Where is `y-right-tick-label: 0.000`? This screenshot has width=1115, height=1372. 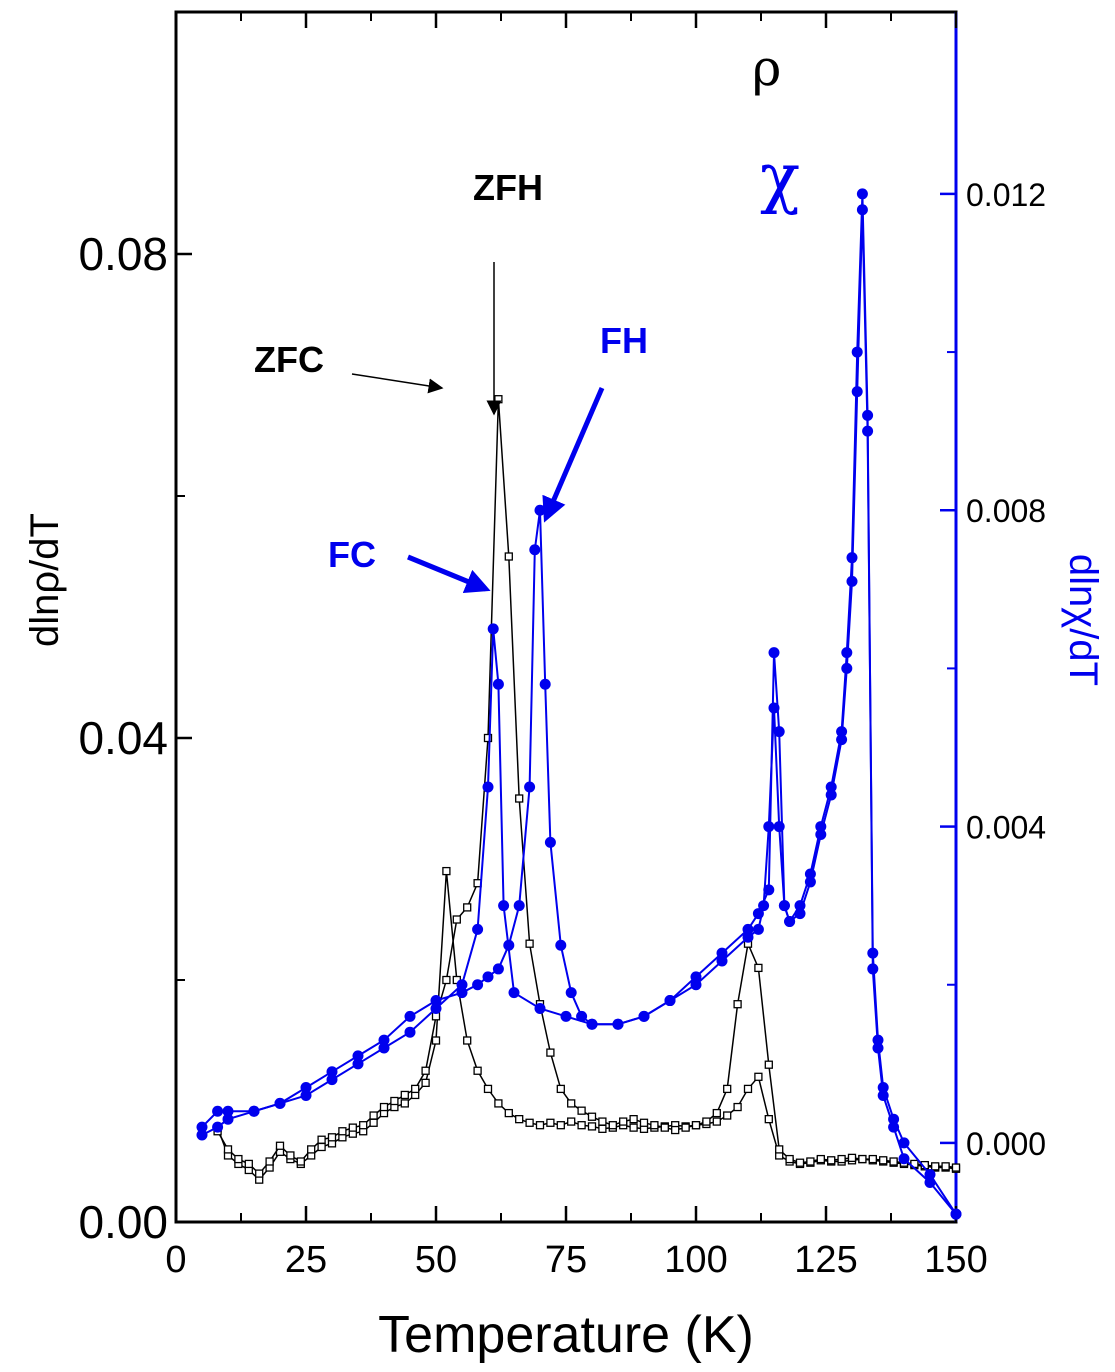
y-right-tick-label: 0.000 is located at coordinates (1006, 1144).